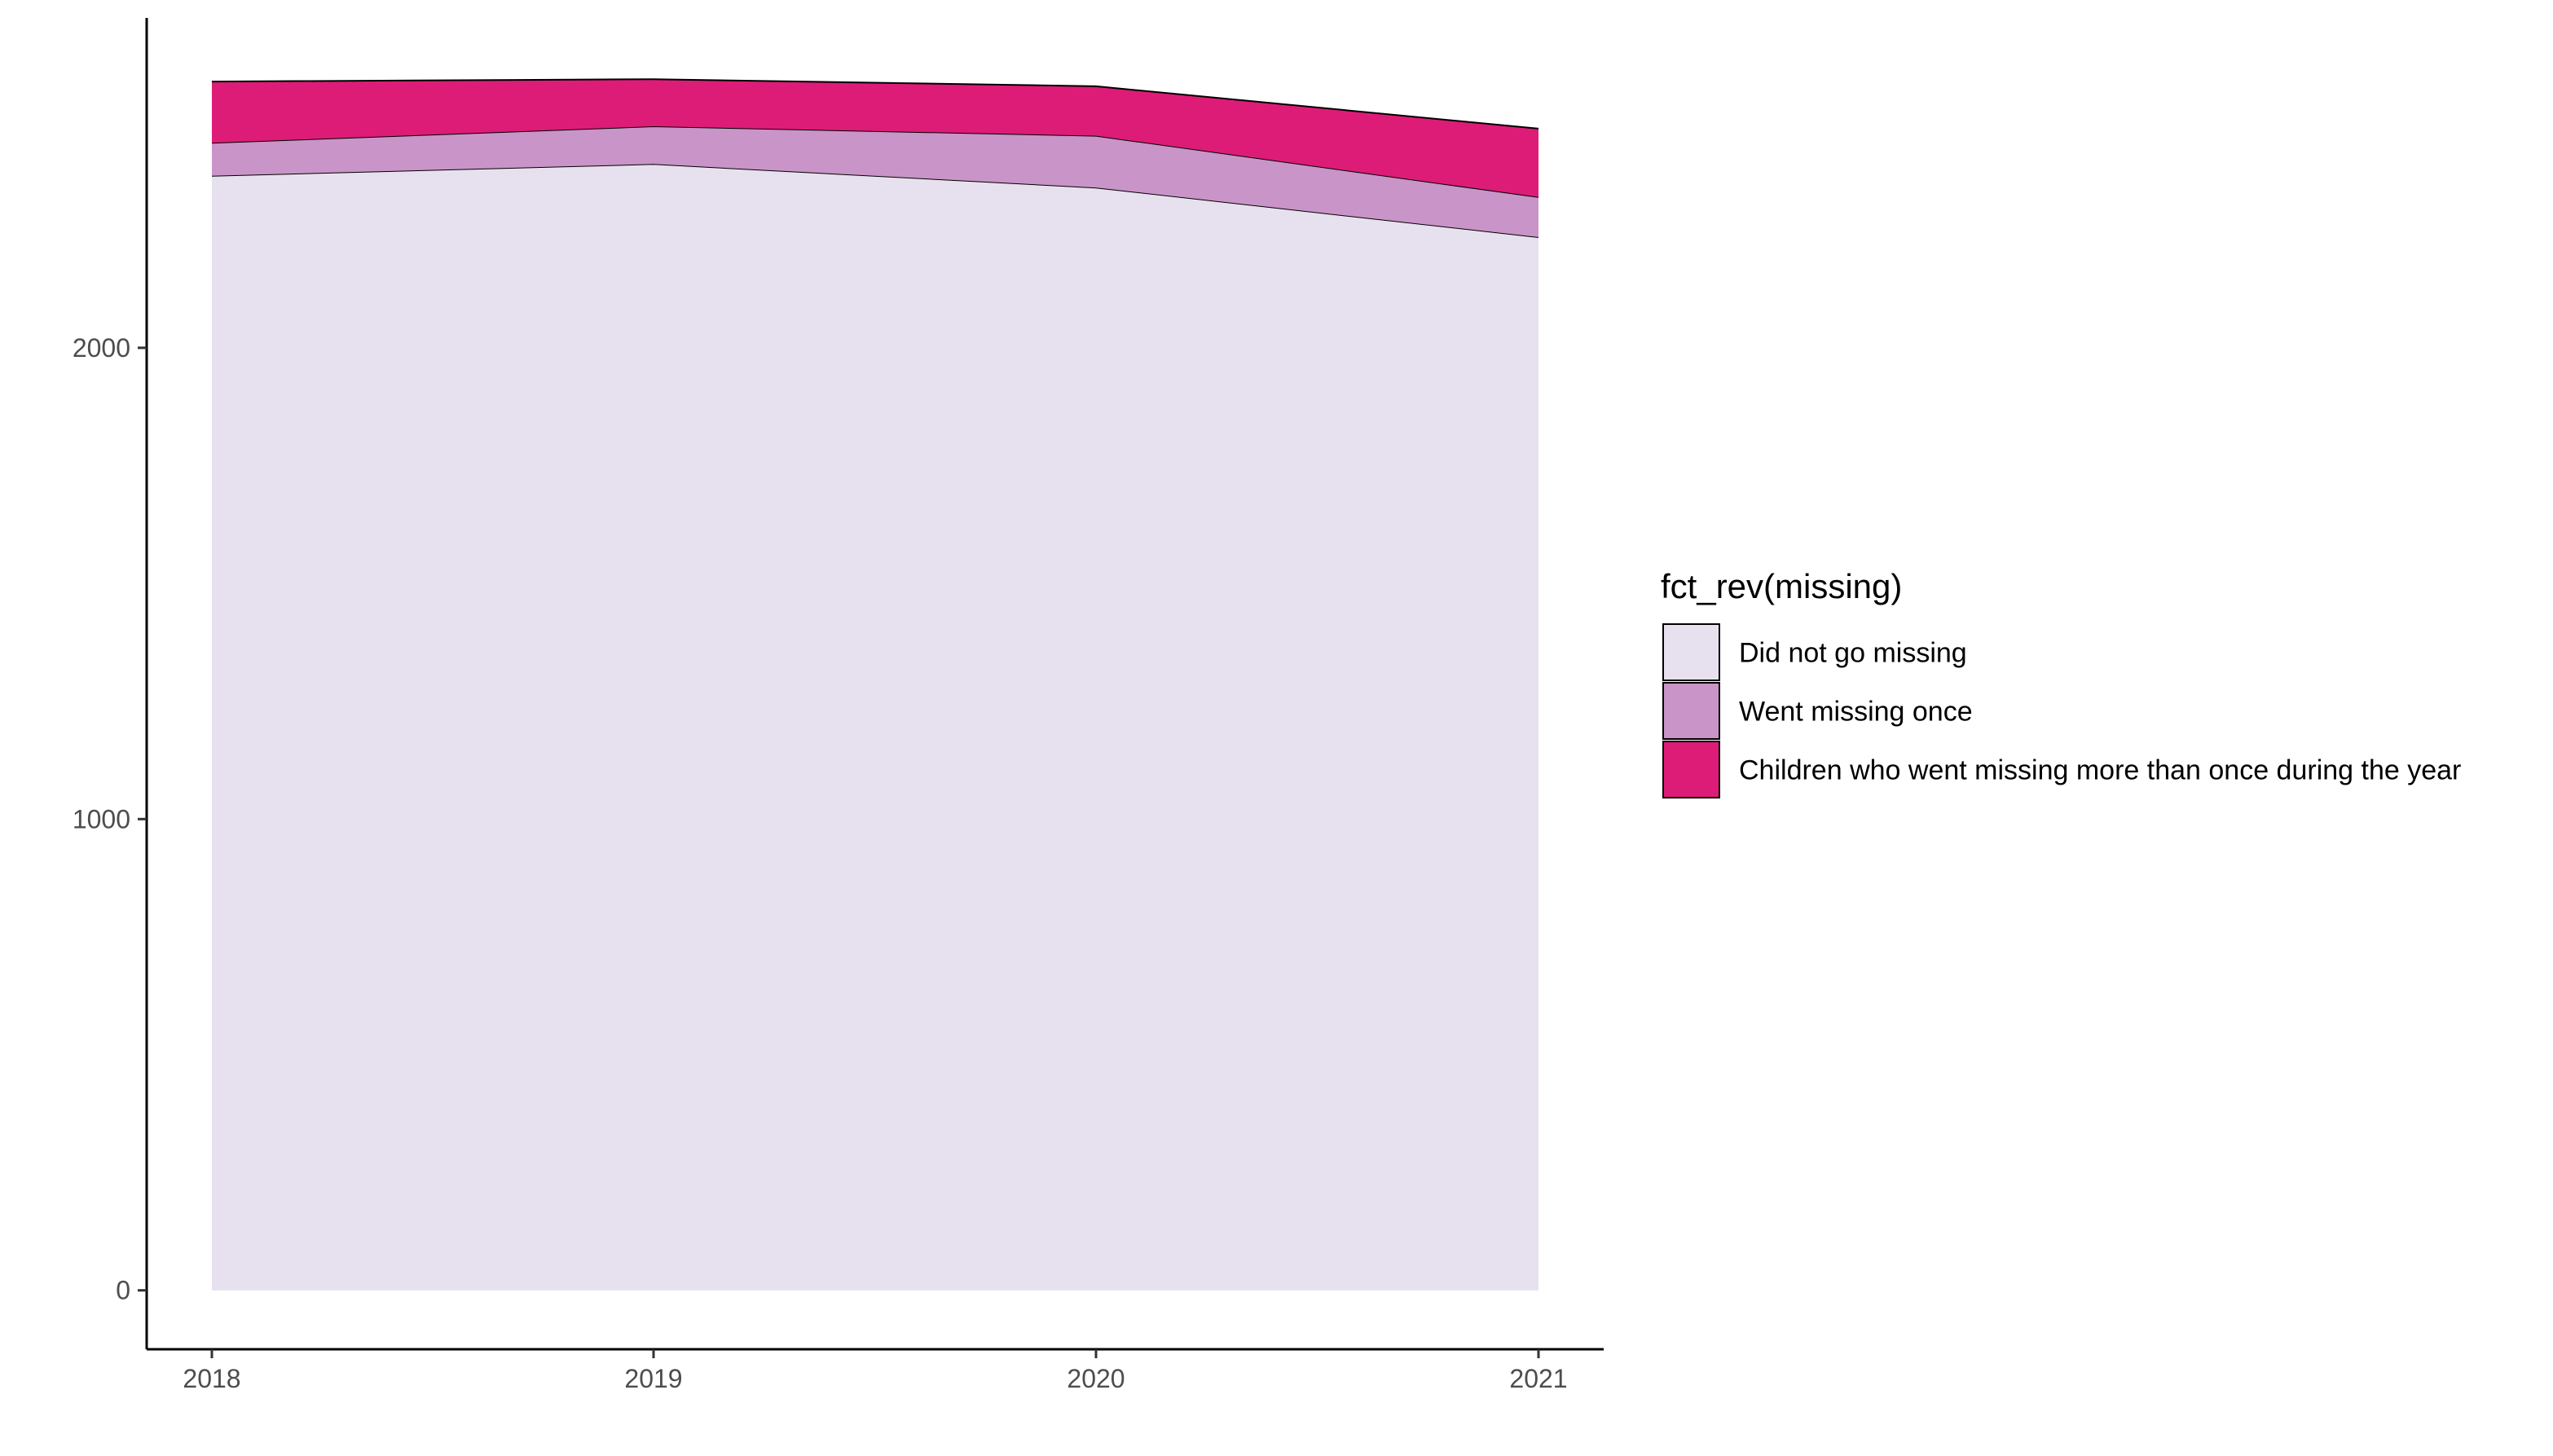 Image resolution: width=2553 pixels, height=1456 pixels. I want to click on area-3-outline, so click(875, 104).